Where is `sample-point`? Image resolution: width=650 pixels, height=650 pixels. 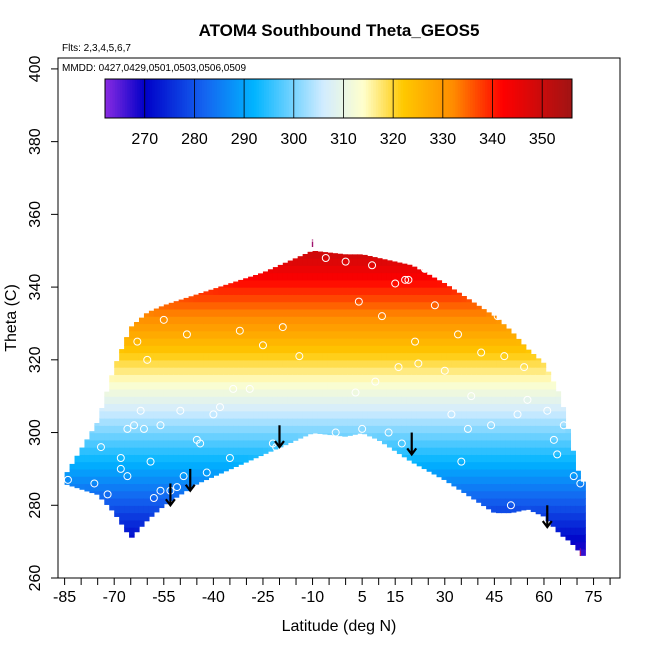
sample-point is located at coordinates (153, 498).